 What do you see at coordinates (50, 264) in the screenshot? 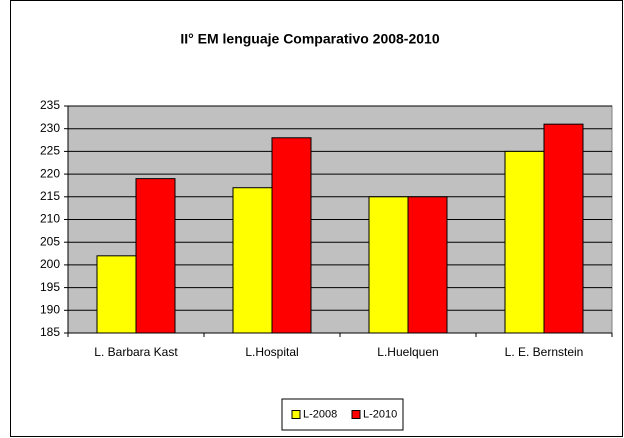
I see `y-tick-label: 200` at bounding box center [50, 264].